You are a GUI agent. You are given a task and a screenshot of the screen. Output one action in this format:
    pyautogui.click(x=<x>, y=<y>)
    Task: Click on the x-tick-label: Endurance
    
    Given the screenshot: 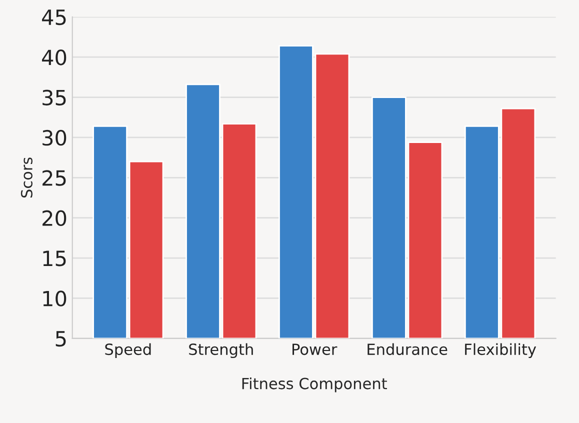 What is the action you would take?
    pyautogui.click(x=408, y=349)
    